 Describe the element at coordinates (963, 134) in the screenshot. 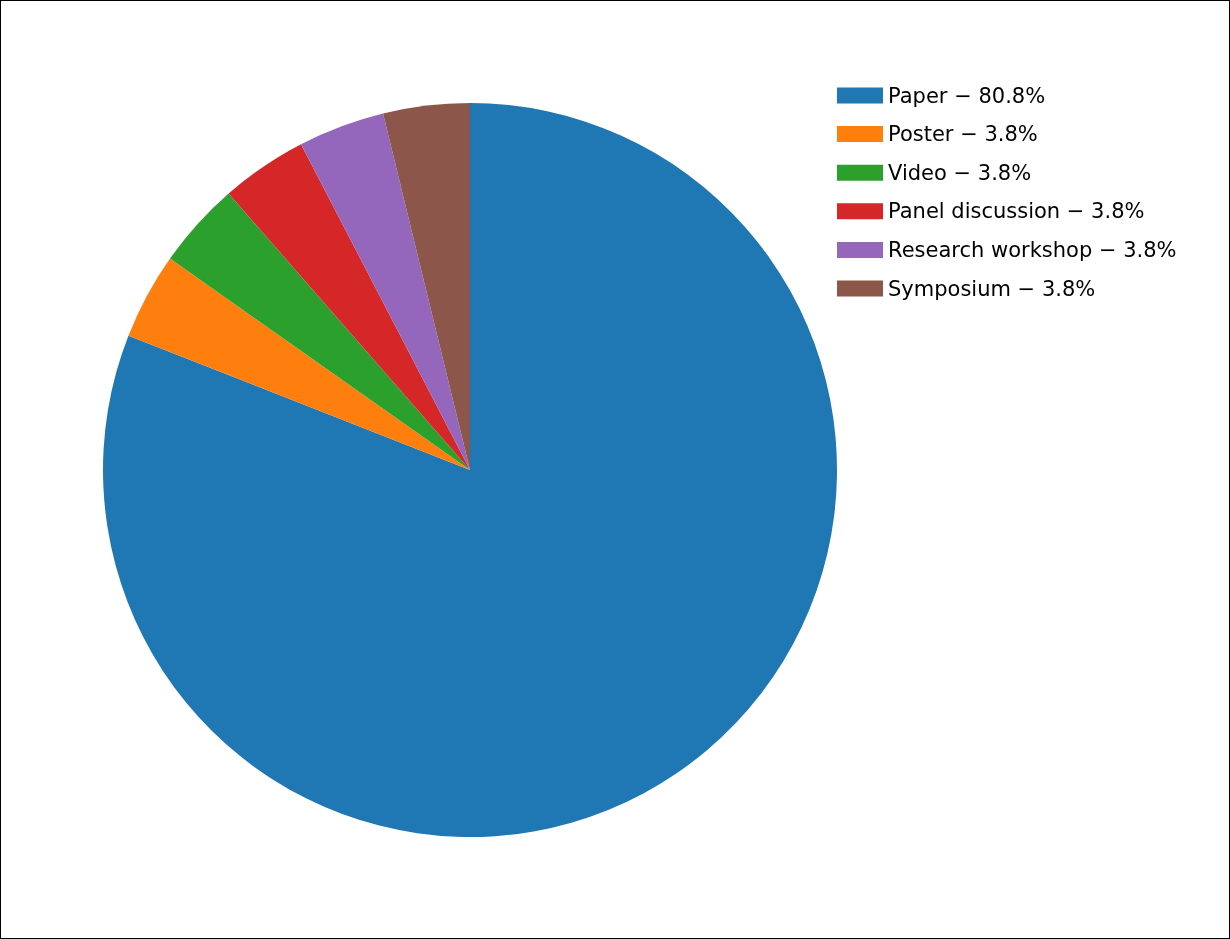

I see `legend-label: Poster − 3.8%` at that location.